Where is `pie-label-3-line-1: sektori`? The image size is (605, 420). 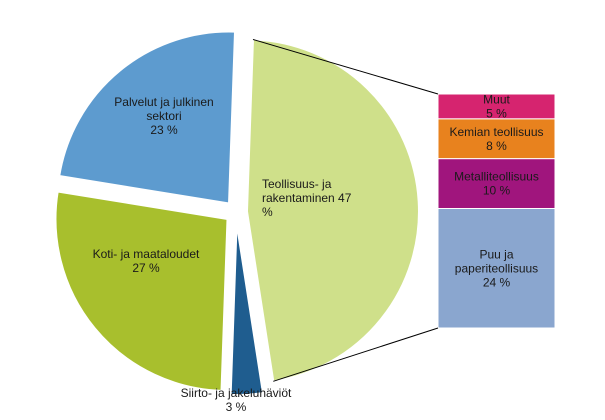 pie-label-3-line-1: sektori is located at coordinates (163, 116).